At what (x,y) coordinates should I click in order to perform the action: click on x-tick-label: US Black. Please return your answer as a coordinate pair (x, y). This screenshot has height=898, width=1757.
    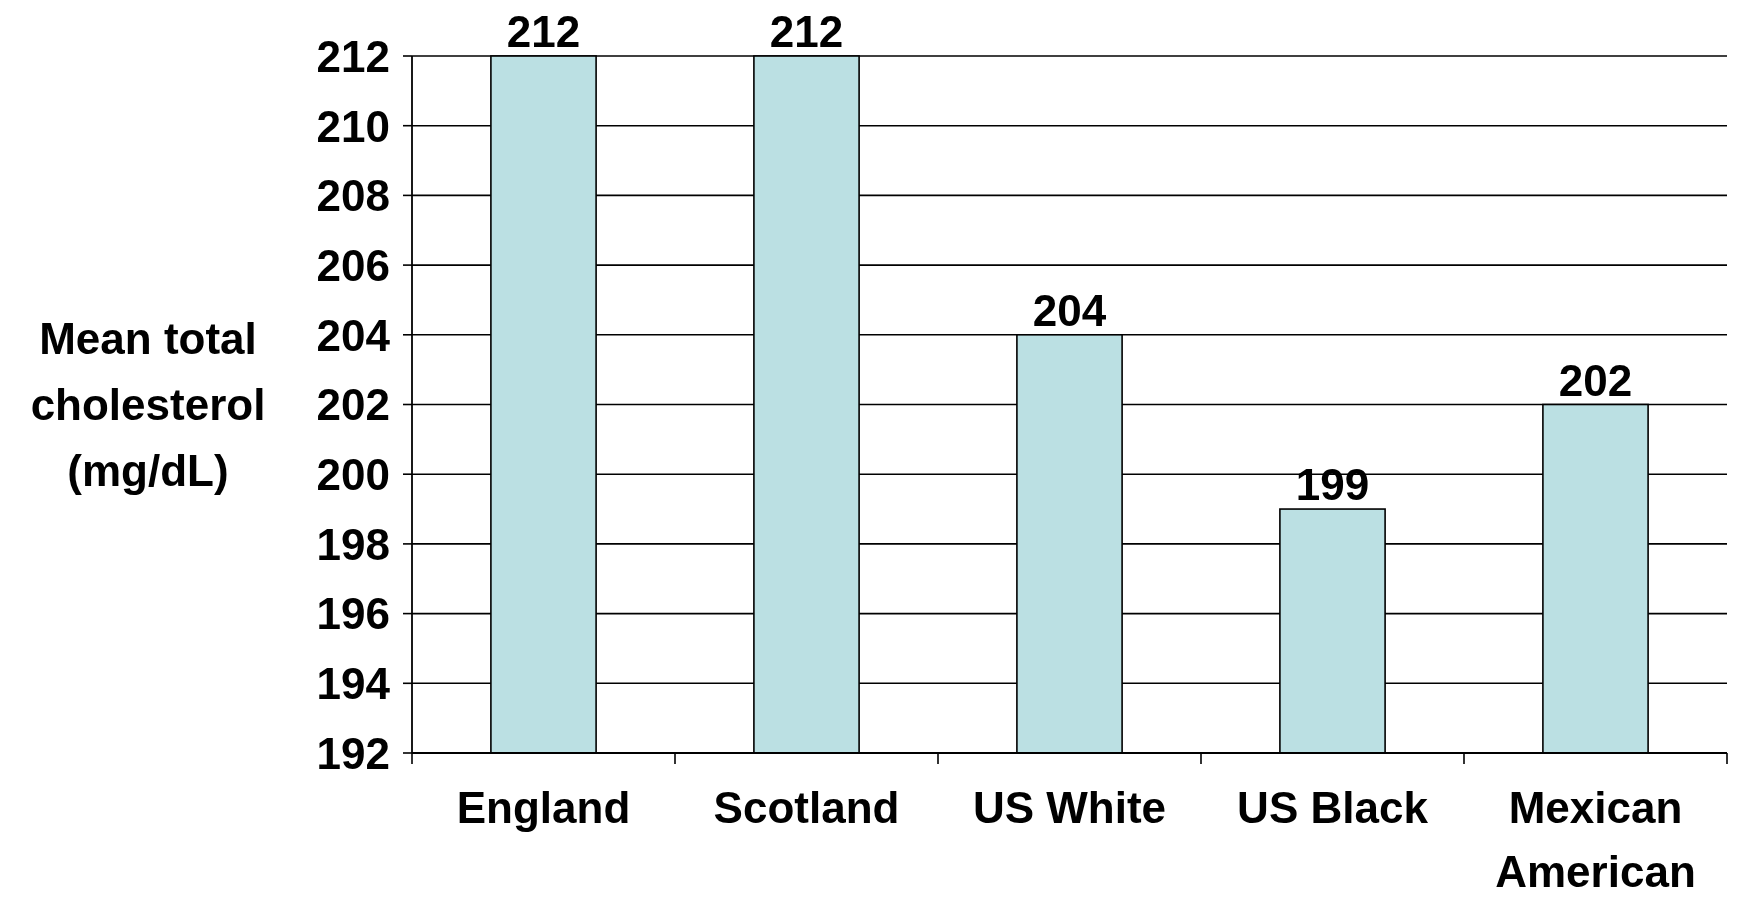
    Looking at the image, I should click on (1333, 807).